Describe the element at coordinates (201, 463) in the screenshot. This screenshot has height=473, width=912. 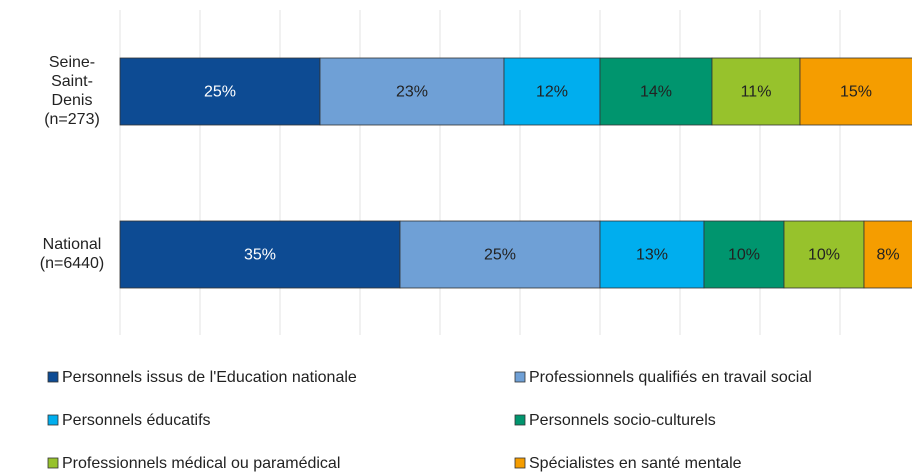
I see `legend-label: Professionnels médical ou paramédical` at that location.